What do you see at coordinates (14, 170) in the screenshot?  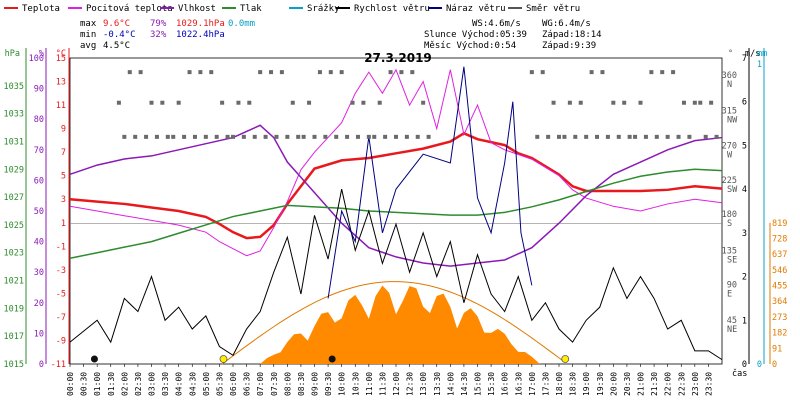 I see `hpa-tick-label: 1029` at bounding box center [14, 170].